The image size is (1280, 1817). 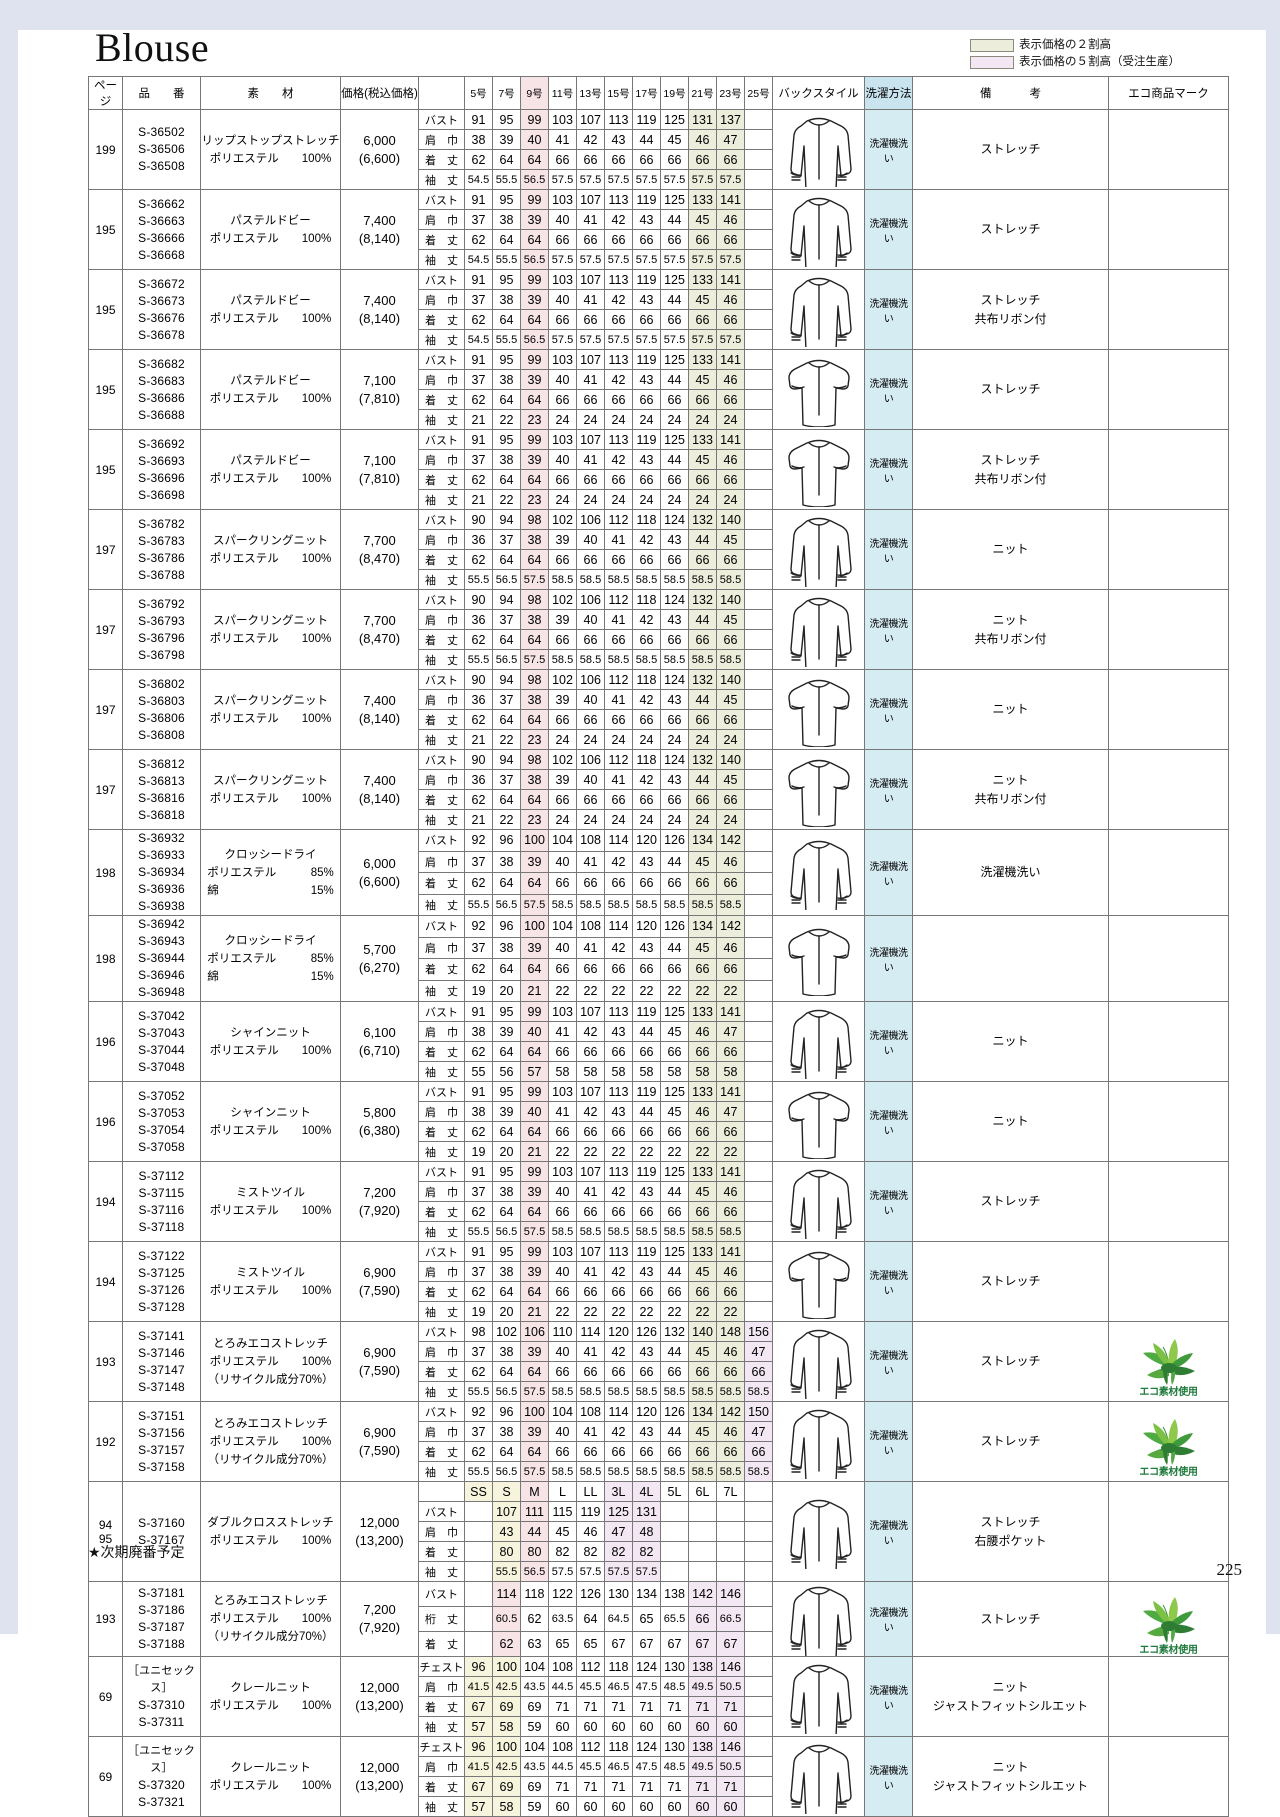 I want to click on cell-measurement: 65.5, so click(x=674, y=1619).